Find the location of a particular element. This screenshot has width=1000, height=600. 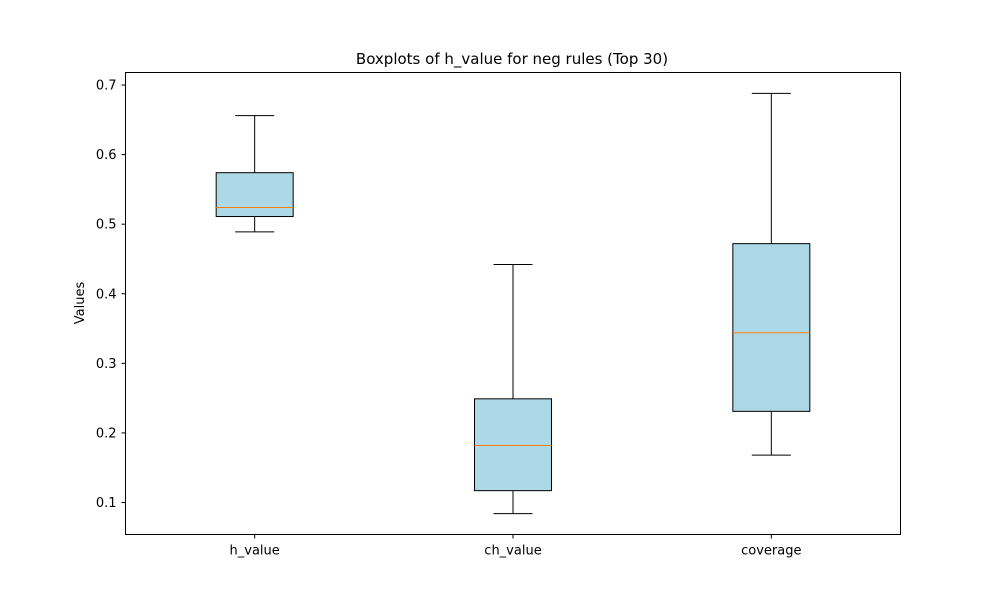

y-tick-label: 0.4 is located at coordinates (106, 294).